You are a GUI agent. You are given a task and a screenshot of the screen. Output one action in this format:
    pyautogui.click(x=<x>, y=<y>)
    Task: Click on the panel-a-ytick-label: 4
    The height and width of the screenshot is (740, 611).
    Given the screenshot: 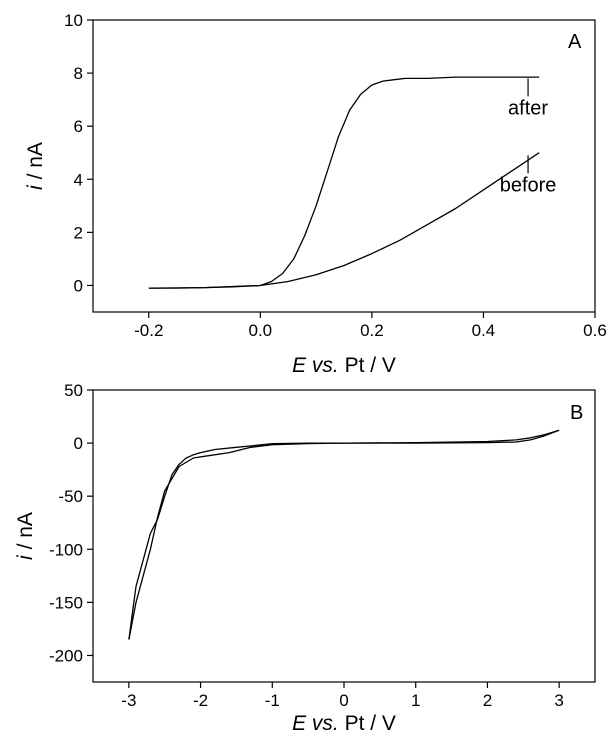 What is the action you would take?
    pyautogui.click(x=78, y=179)
    